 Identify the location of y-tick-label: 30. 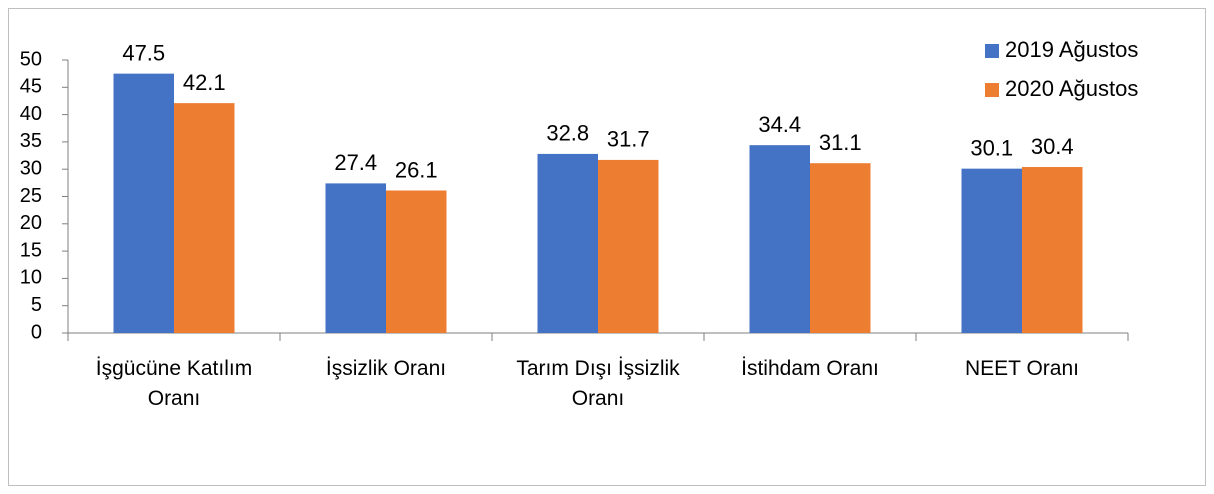
(31, 168).